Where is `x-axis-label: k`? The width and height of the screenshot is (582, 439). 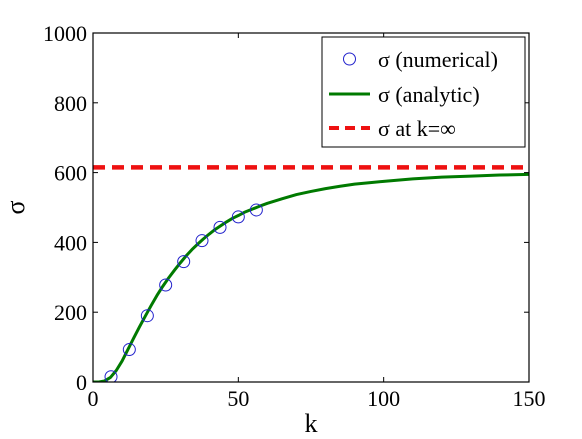
x-axis-label: k is located at coordinates (311, 423).